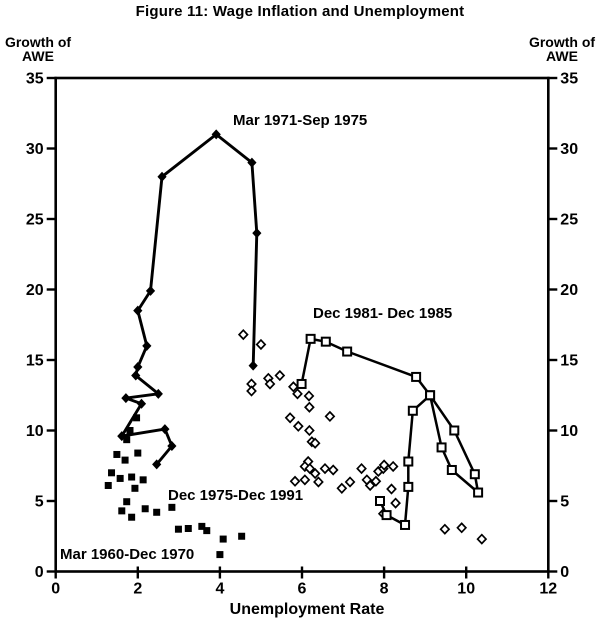  What do you see at coordinates (35, 220) in the screenshot?
I see `y-axis-tick-label-left: 25` at bounding box center [35, 220].